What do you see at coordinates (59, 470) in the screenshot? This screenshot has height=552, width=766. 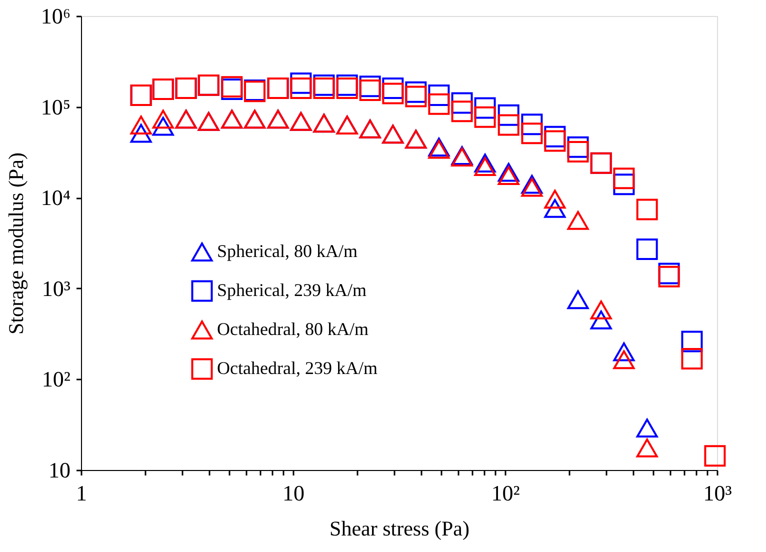 I see `y-tick-label: 10` at bounding box center [59, 470].